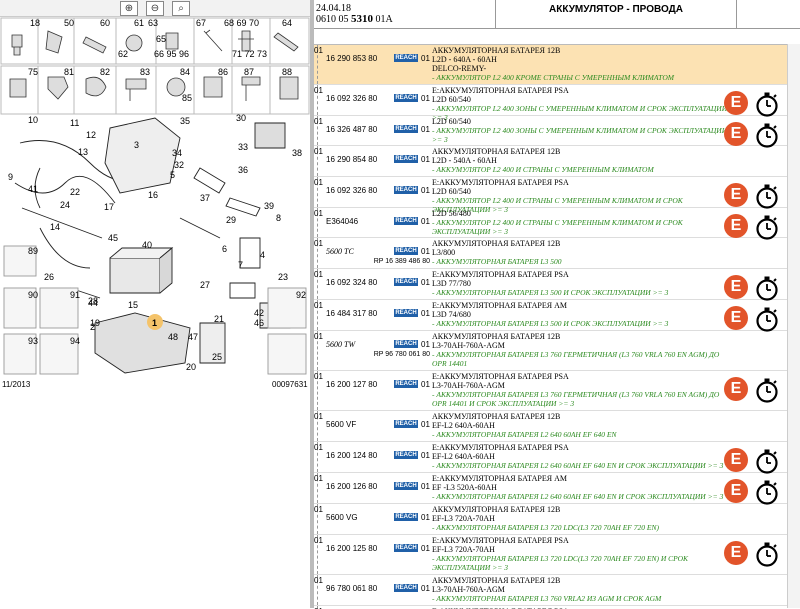  What do you see at coordinates (793, 326) in the screenshot?
I see `scrollbar` at bounding box center [793, 326].